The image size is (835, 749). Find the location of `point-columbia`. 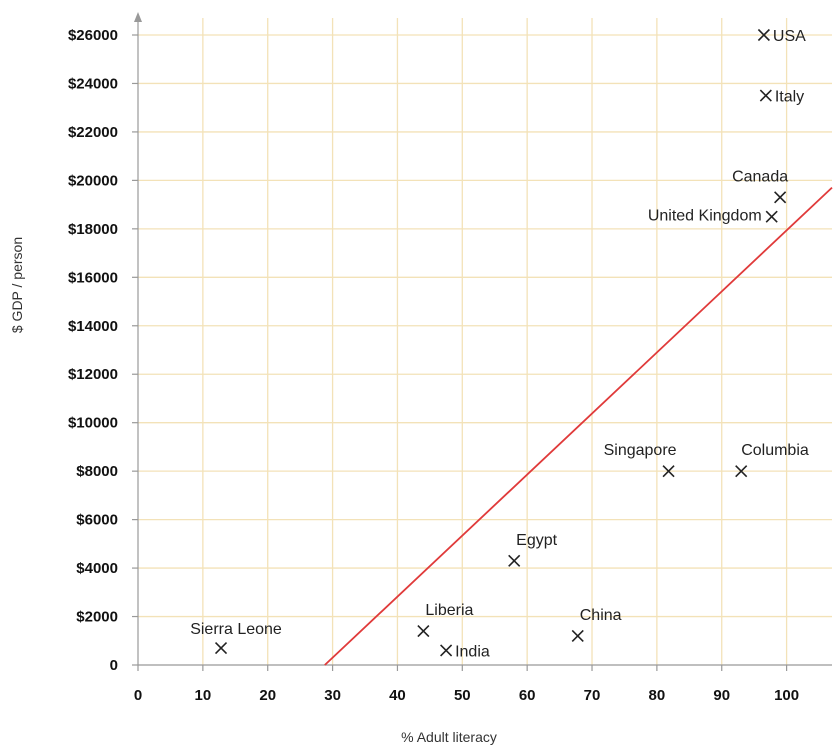

point-columbia is located at coordinates (741, 471).